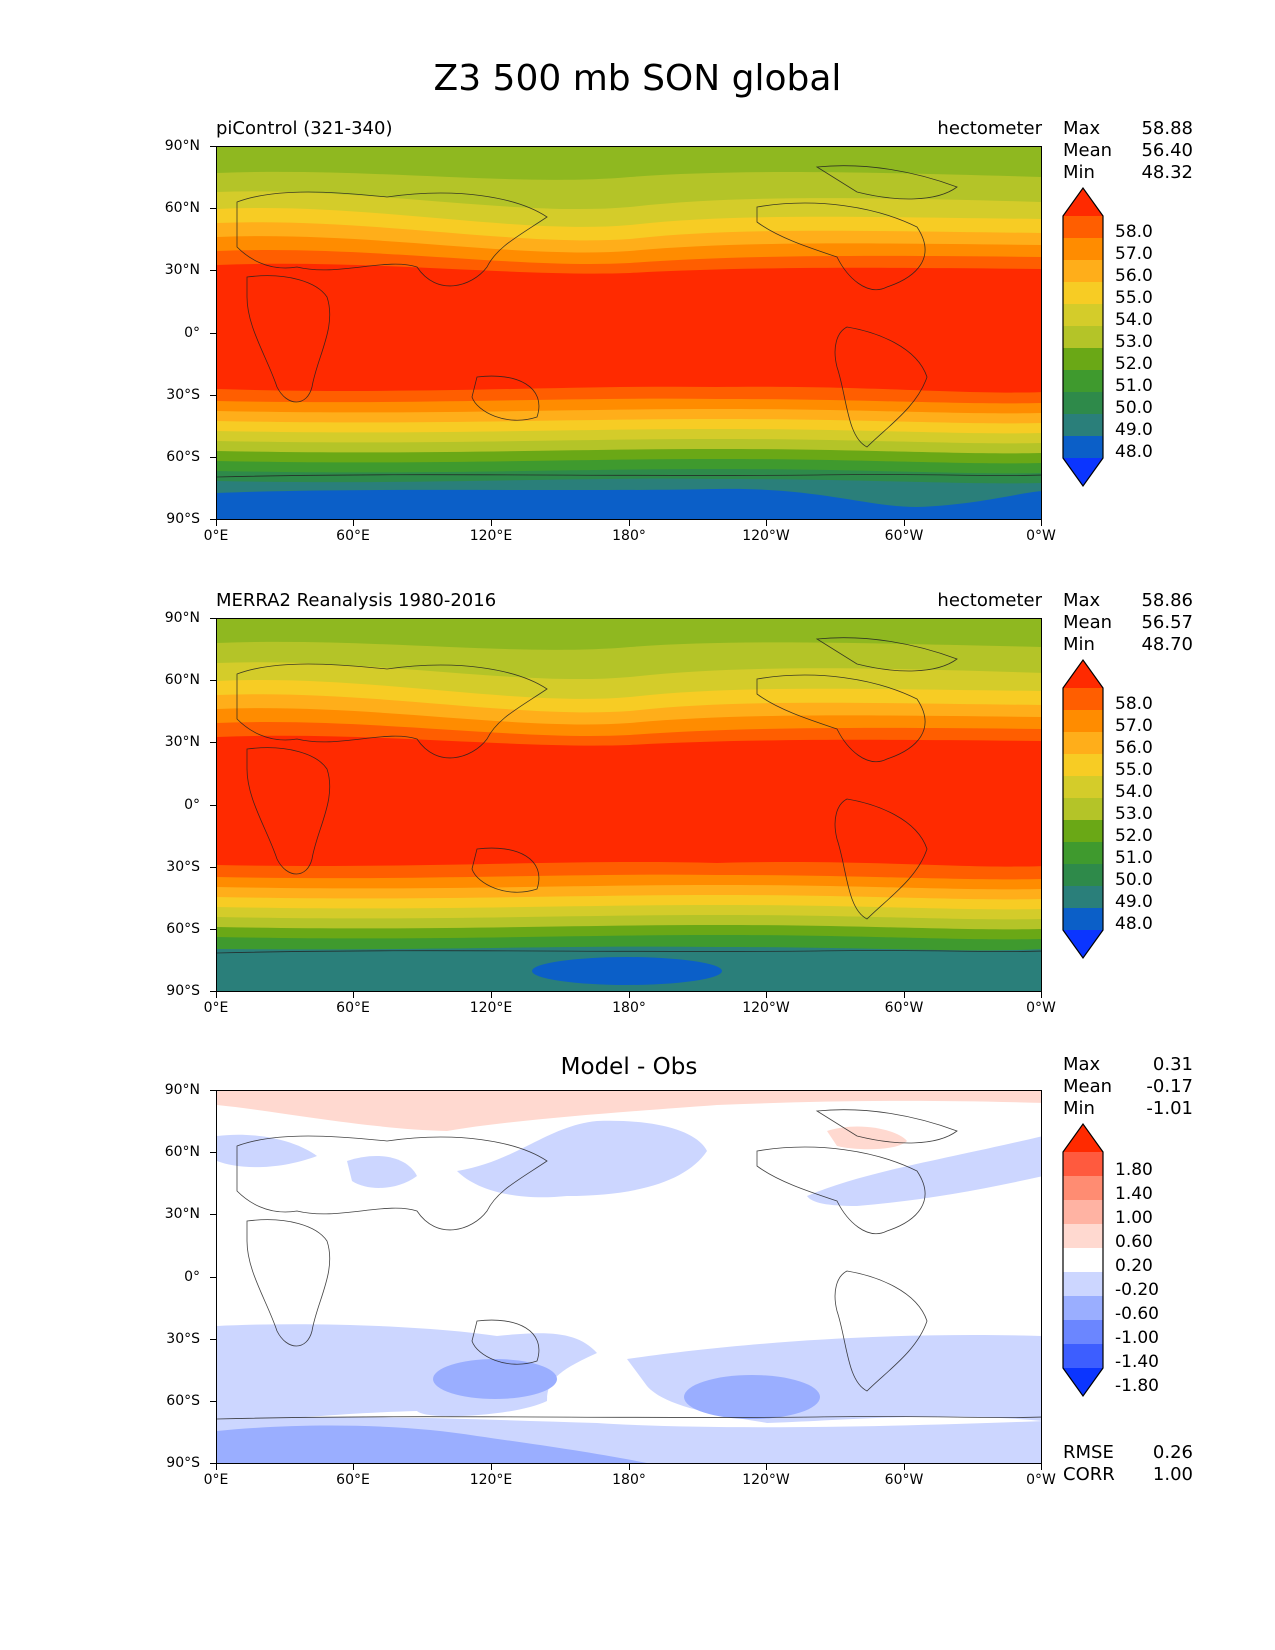  What do you see at coordinates (1134, 1218) in the screenshot?
I see `colorbar-label: 1.00` at bounding box center [1134, 1218].